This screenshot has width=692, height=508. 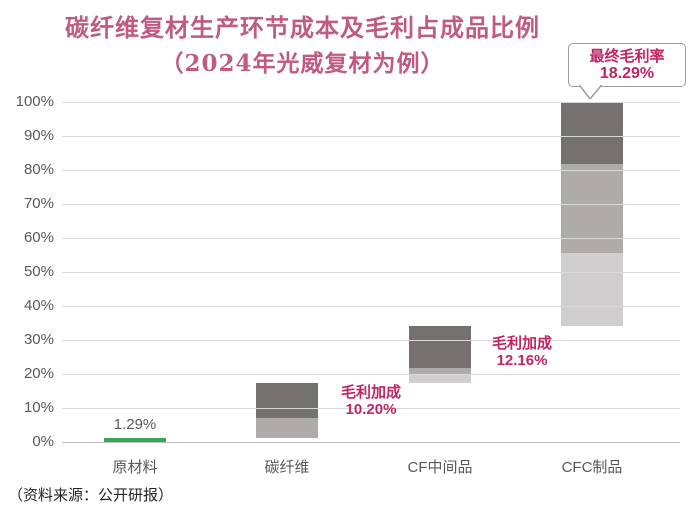 What do you see at coordinates (38, 407) in the screenshot?
I see `y-tick-label-10: 10%` at bounding box center [38, 407].